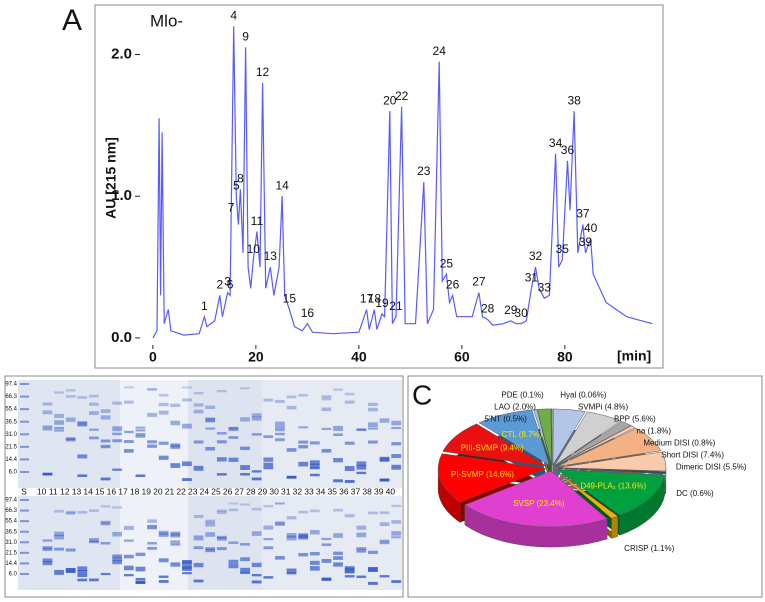 This screenshot has height=602, width=765. I want to click on slice-label: D49-PLA₂ (13.6%), so click(613, 486).